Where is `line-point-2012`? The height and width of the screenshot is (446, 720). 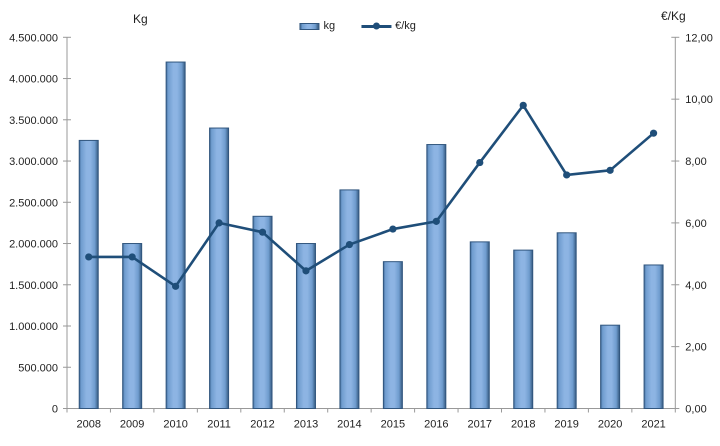 line-point-2012 is located at coordinates (262, 232).